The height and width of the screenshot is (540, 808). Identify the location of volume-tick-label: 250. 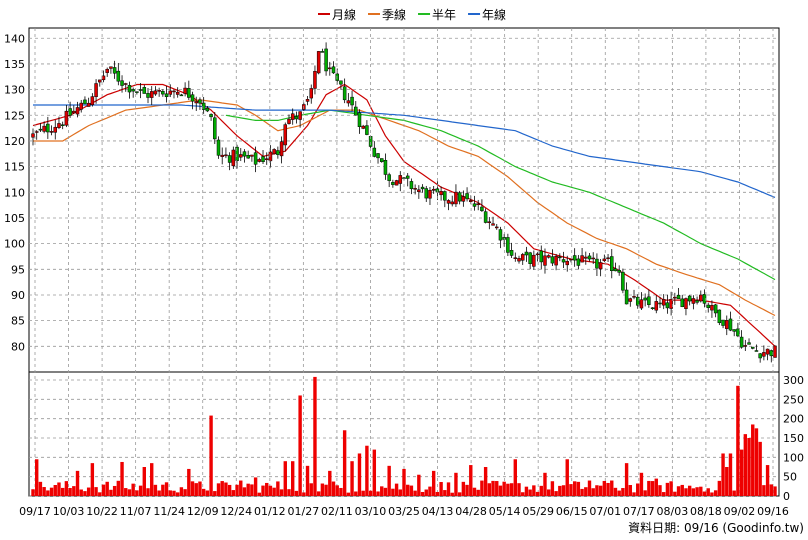
(793, 399).